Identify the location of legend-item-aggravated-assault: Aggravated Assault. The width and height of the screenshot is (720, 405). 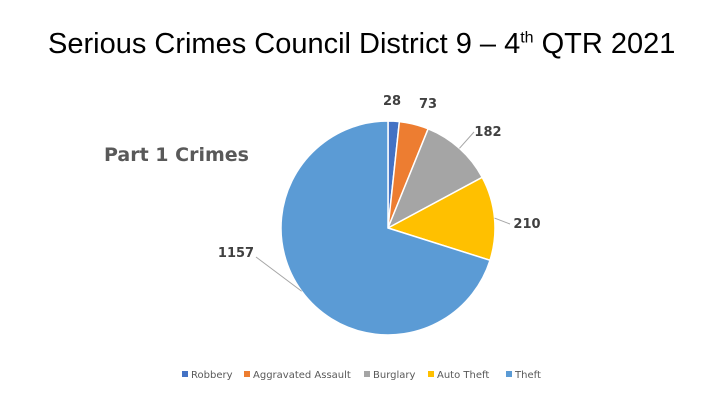
(297, 375).